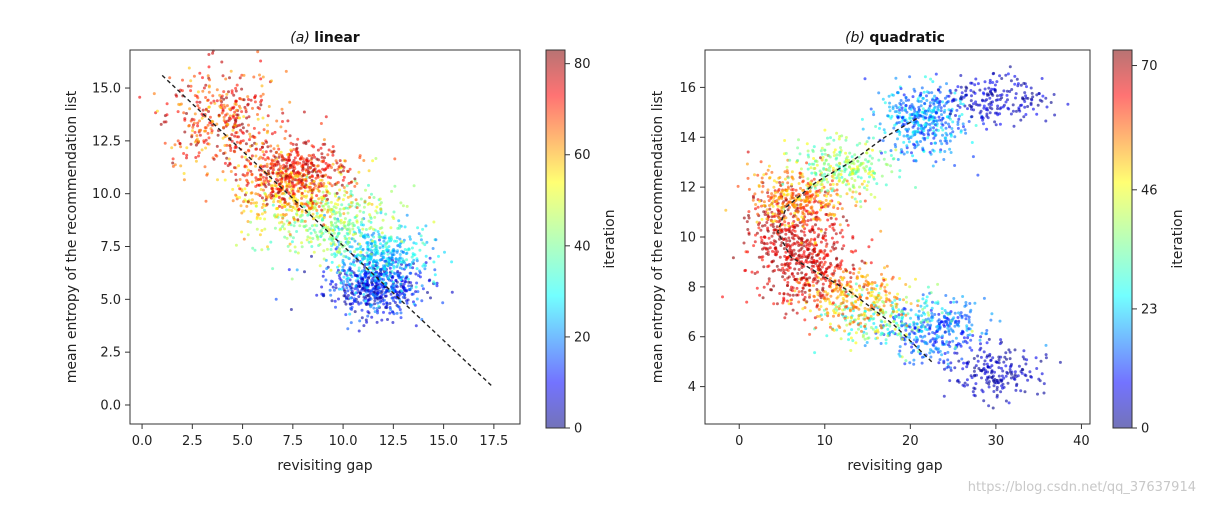 The width and height of the screenshot is (1206, 505). Describe the element at coordinates (582, 155) in the screenshot. I see `panel-a-colorbar-tick-label: 60` at that location.